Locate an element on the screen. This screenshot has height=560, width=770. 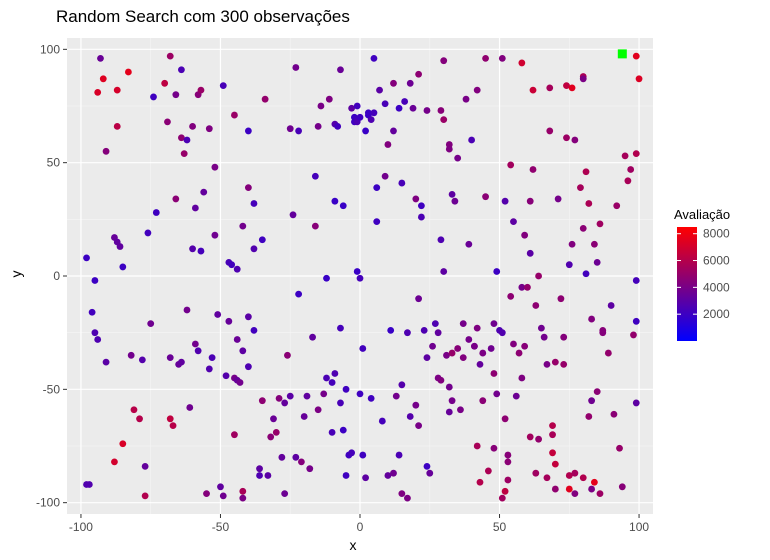
legend-ticks: 2000 4000 6000 8000 is located at coordinates (703, 274).